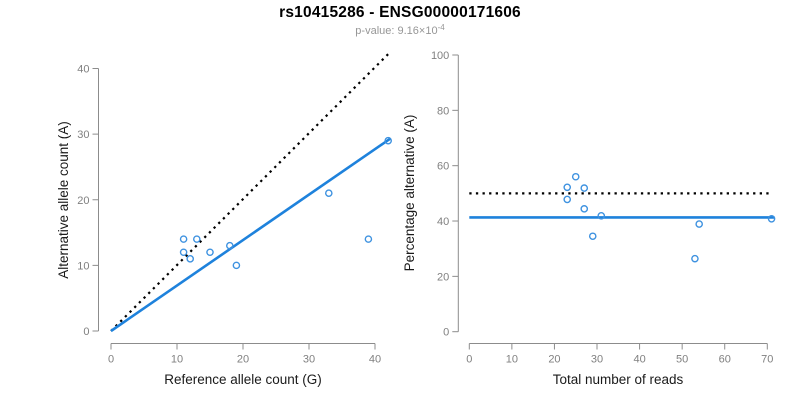  Describe the element at coordinates (400, 12) in the screenshot. I see `page-title: rs10415286 - ENSG00000171606` at that location.